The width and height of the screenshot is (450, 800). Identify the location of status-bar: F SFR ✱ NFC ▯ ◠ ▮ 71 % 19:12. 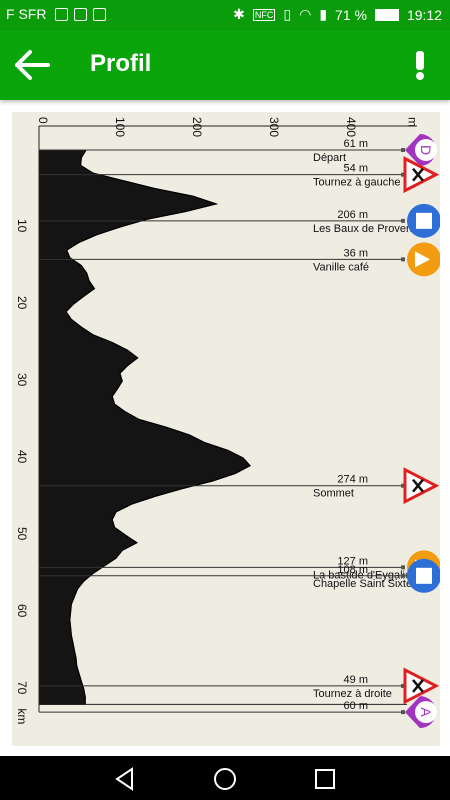
(225, 15).